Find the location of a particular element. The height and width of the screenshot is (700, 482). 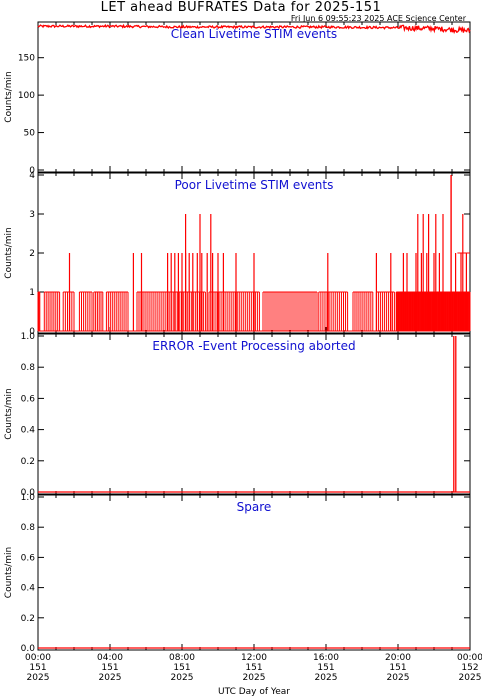

chart-title: LET ahead BUFRATES Data for 2025-151 is located at coordinates (241, 7).